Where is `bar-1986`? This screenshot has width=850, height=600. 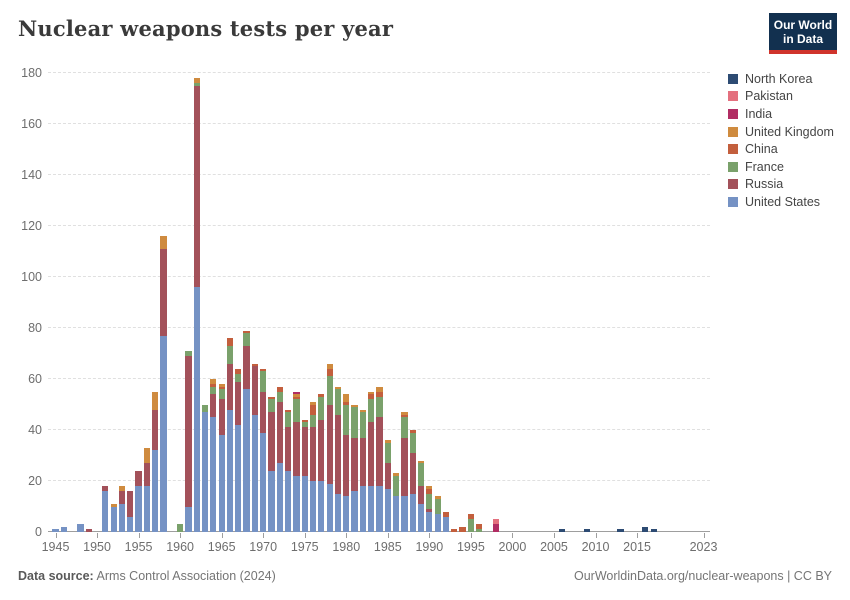 bar-1986 is located at coordinates (396, 502).